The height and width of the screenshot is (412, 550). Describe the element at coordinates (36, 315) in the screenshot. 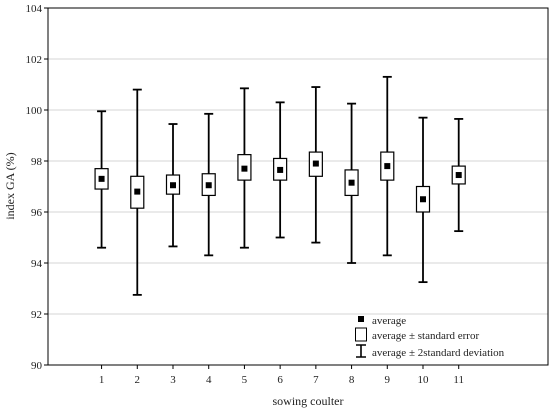

I see `y-tick-label: 92` at that location.